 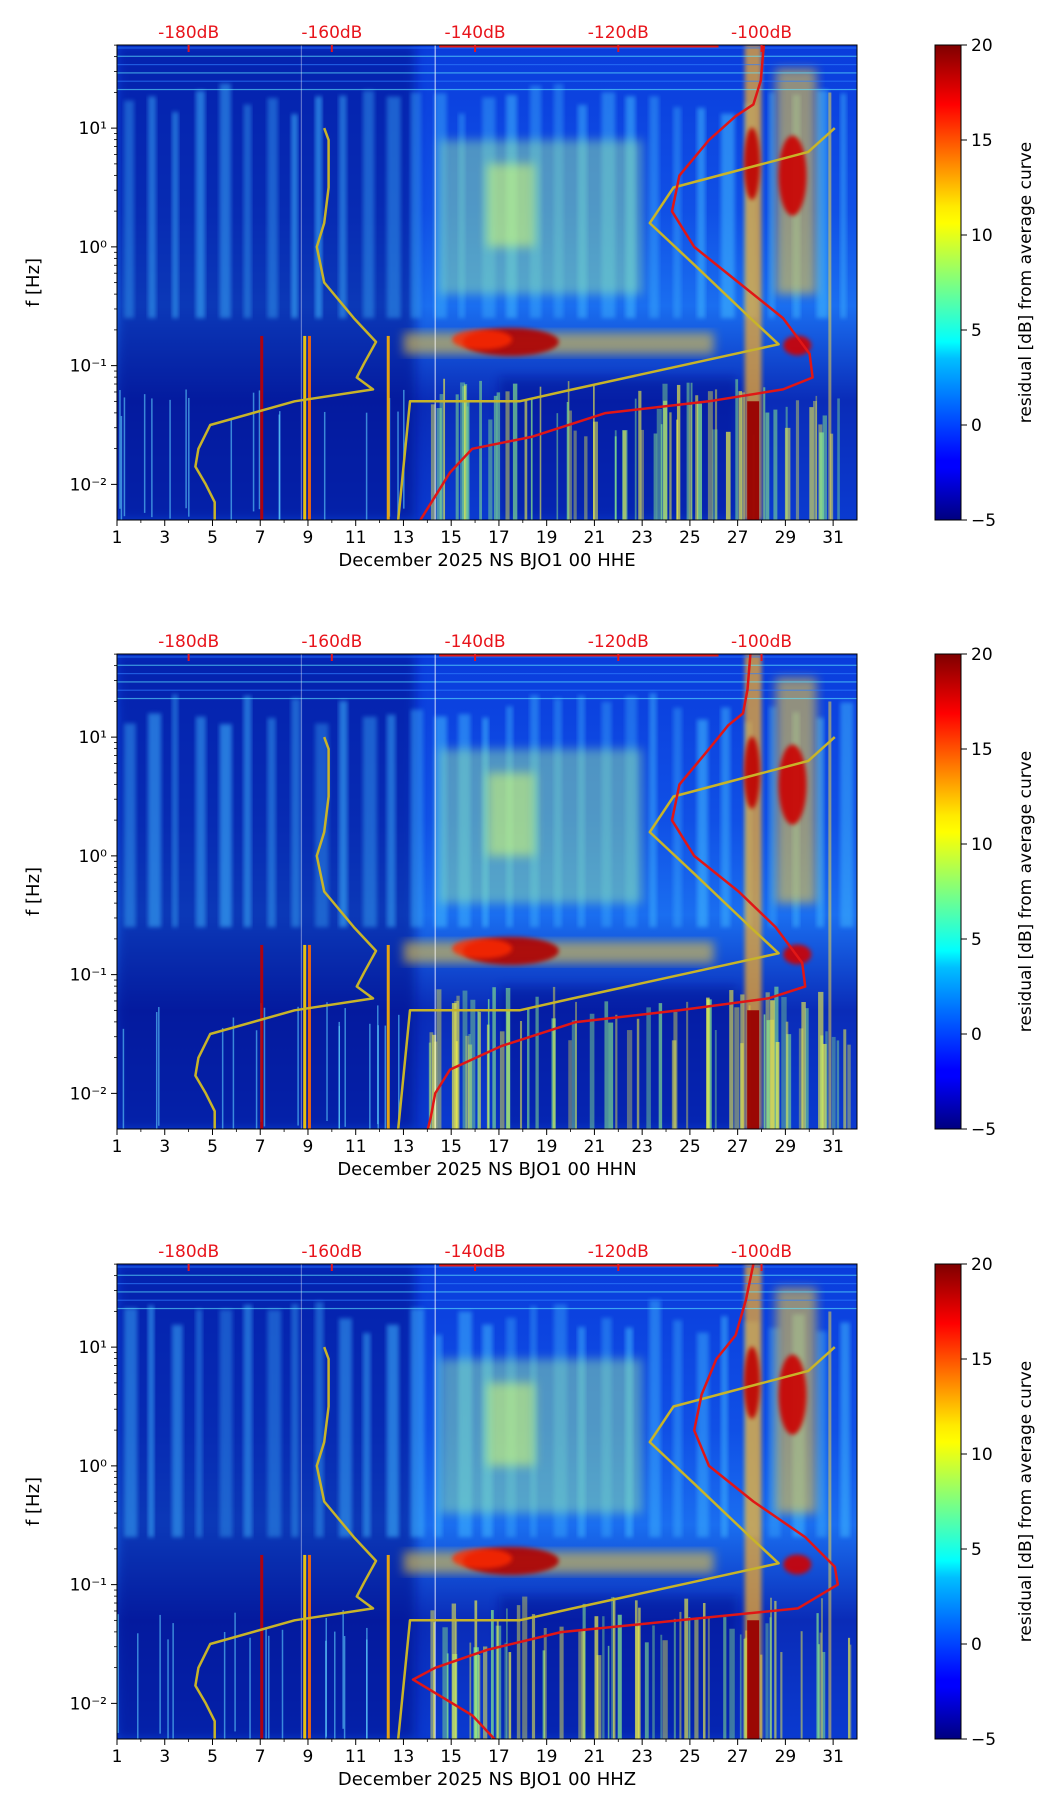 I want to click on y-tick-label: 10¹, so click(x=93, y=1348).